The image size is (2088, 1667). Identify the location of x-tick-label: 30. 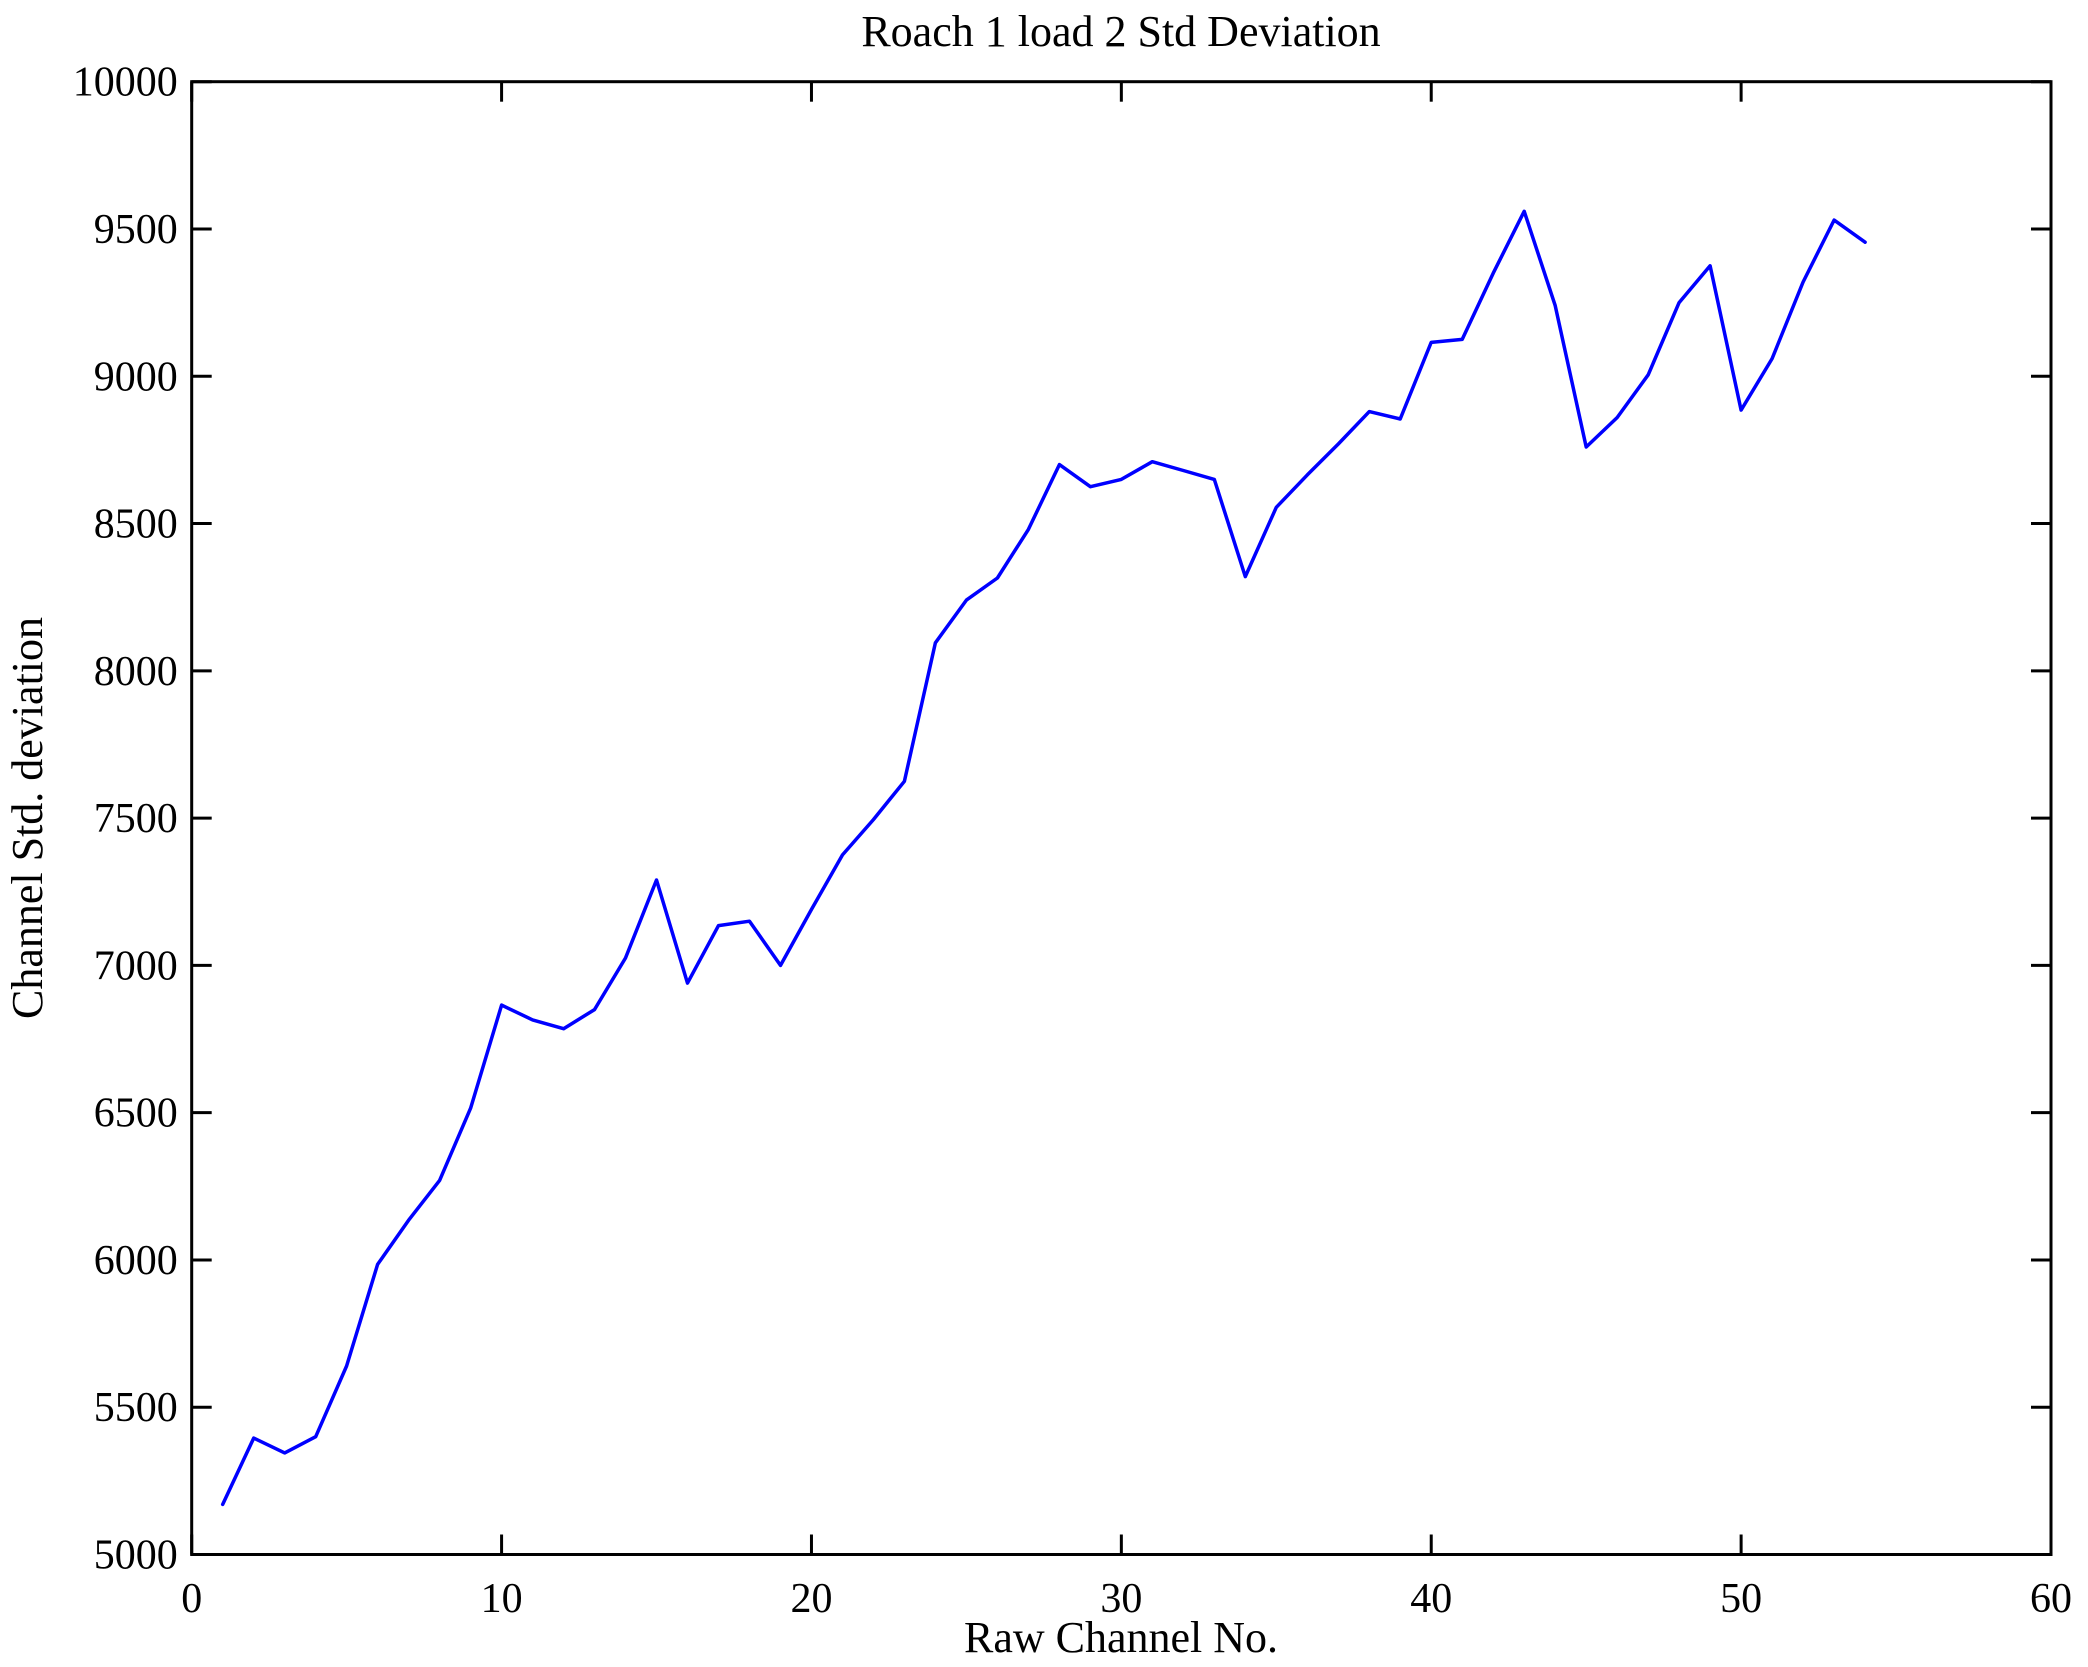
(1121, 1599).